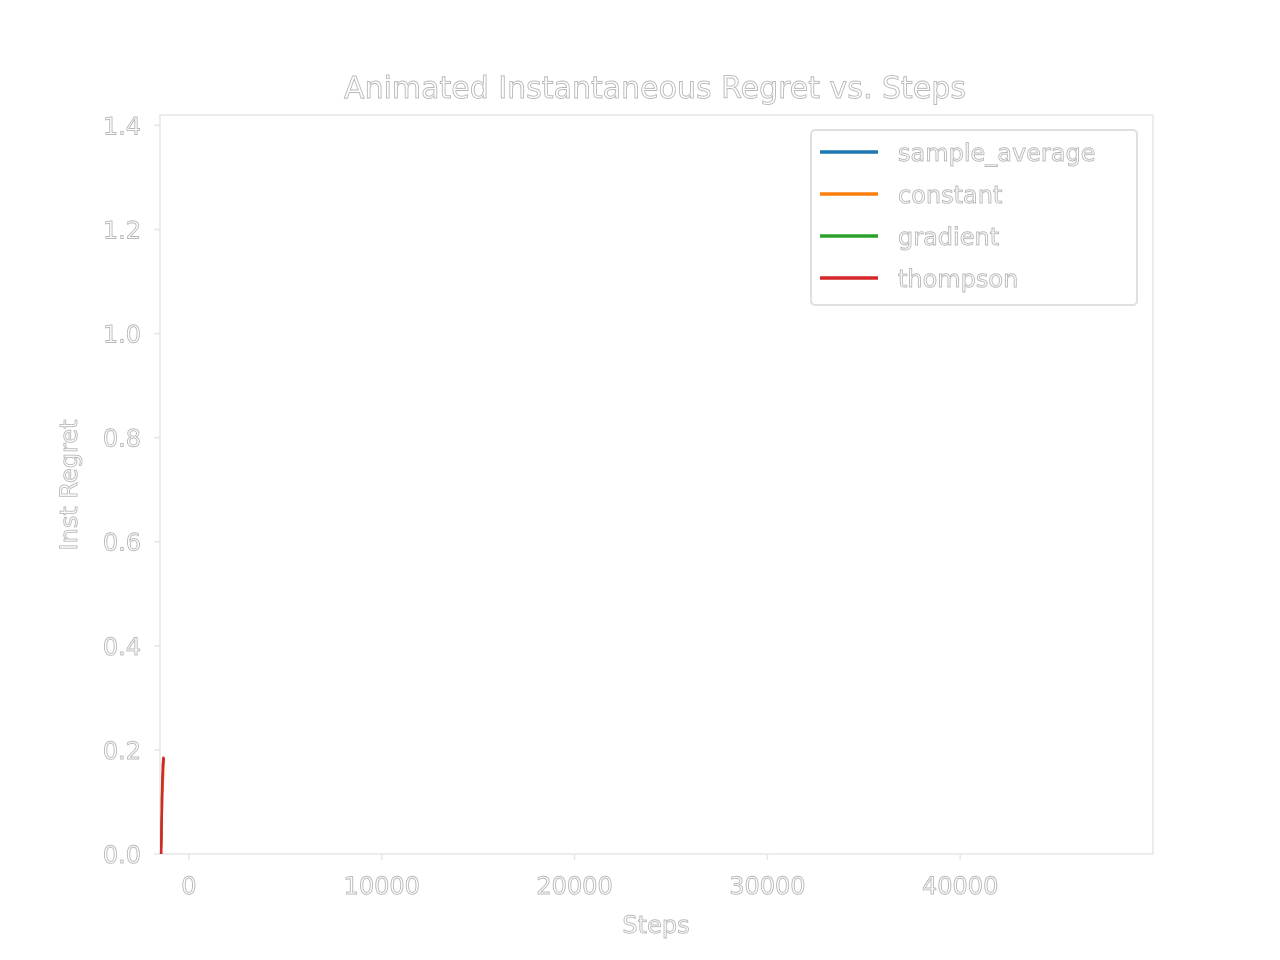 The width and height of the screenshot is (1280, 960). Describe the element at coordinates (122, 543) in the screenshot. I see `y-tick-label: 0.6` at that location.